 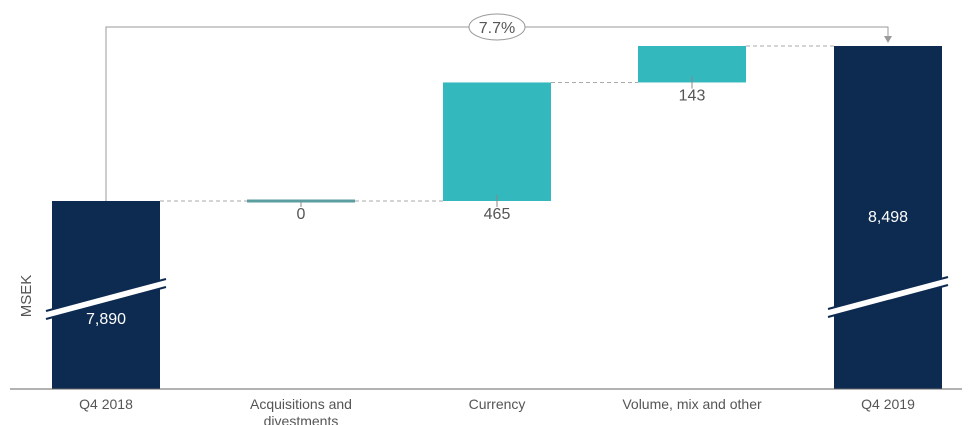 I want to click on x-tick-label-3: Volume, mix and other, so click(x=692, y=404).